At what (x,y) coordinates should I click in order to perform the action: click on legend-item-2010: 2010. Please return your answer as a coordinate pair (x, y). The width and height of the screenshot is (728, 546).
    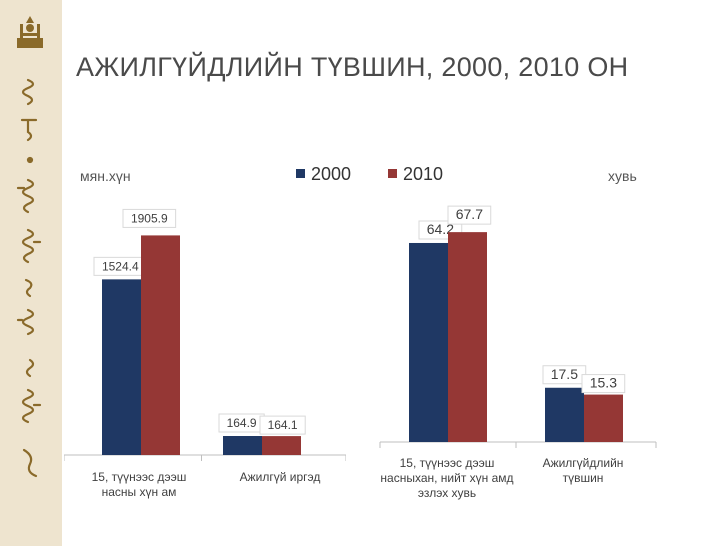
    Looking at the image, I should click on (415, 174).